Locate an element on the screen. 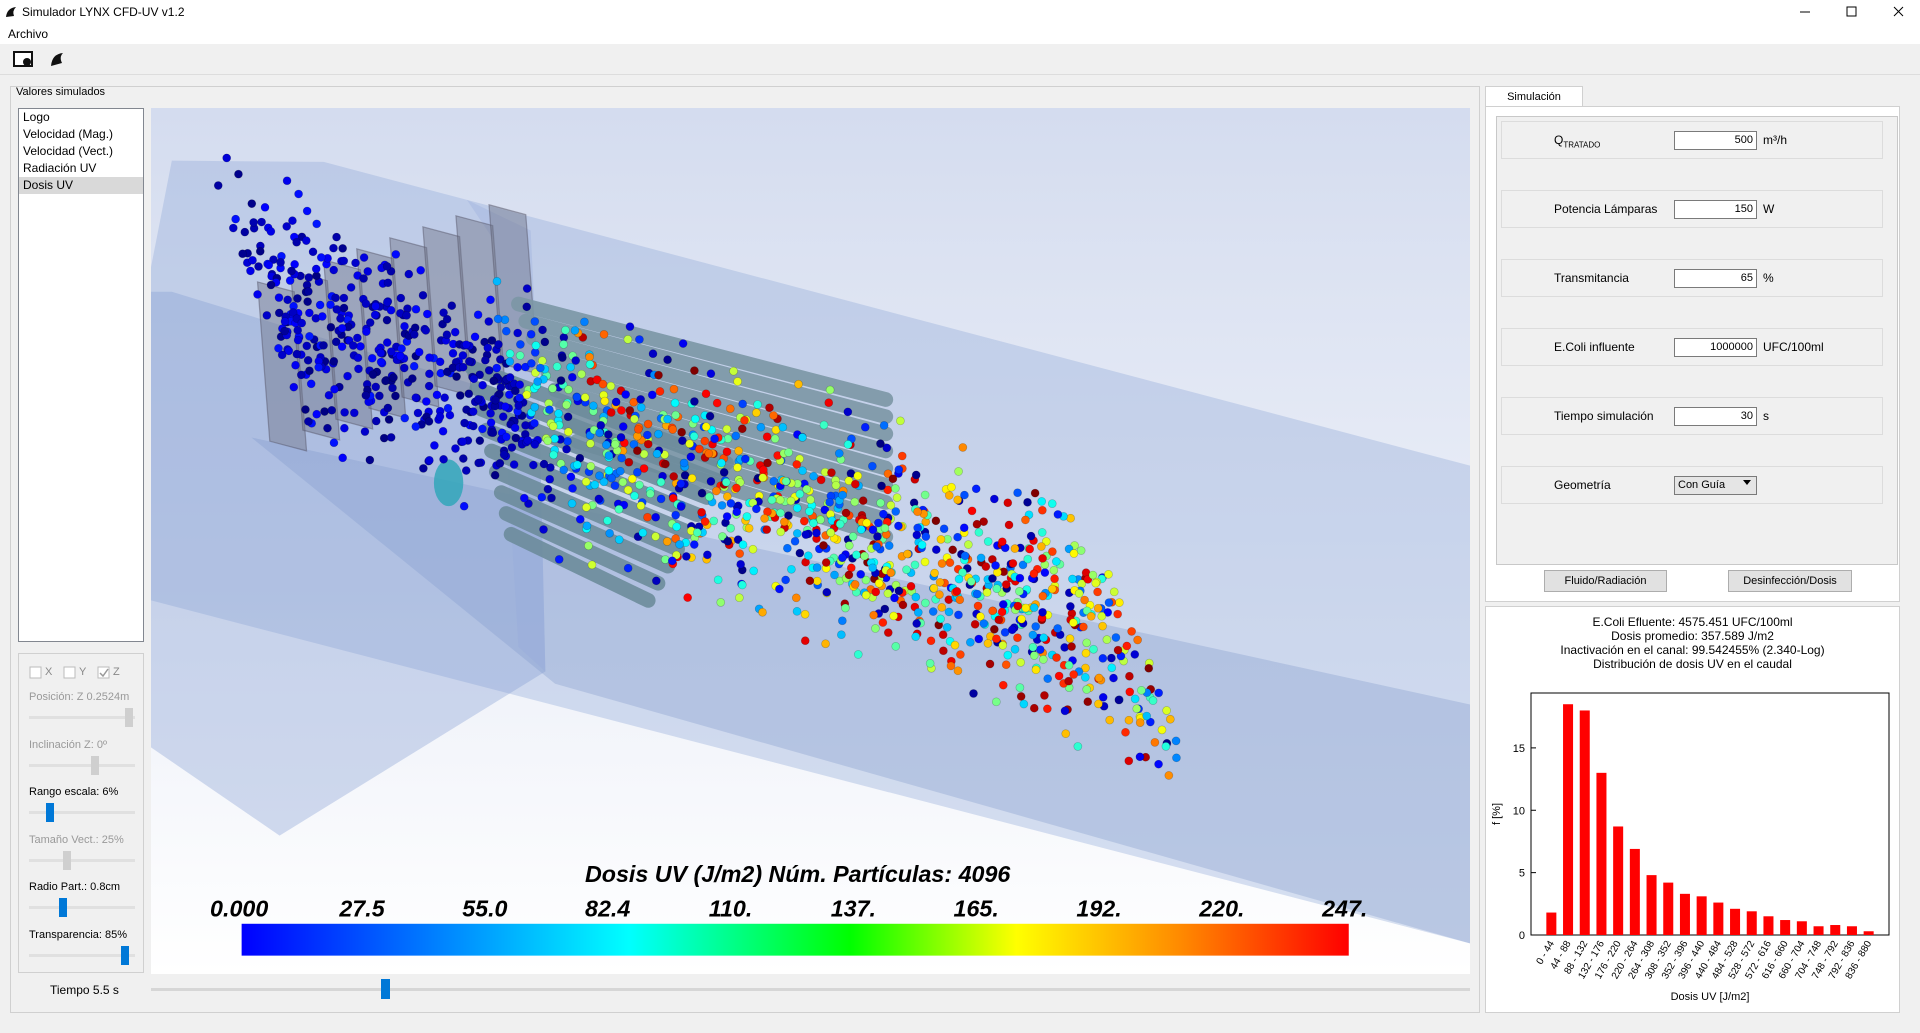 The image size is (1920, 1033). time-slider-handle is located at coordinates (385, 989).